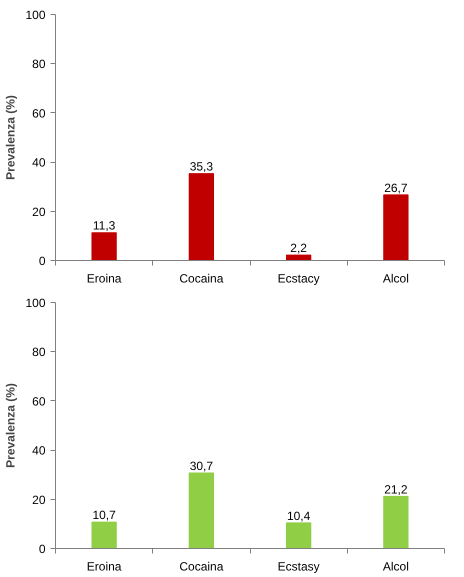 The width and height of the screenshot is (464, 577). What do you see at coordinates (104, 225) in the screenshot?
I see `data-label: 11,3` at bounding box center [104, 225].